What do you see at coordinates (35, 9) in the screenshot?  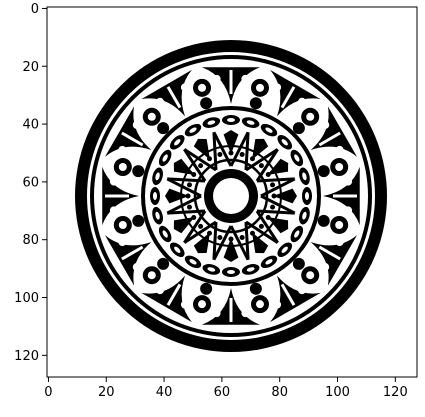 I see `y-tick-label: 0` at bounding box center [35, 9].